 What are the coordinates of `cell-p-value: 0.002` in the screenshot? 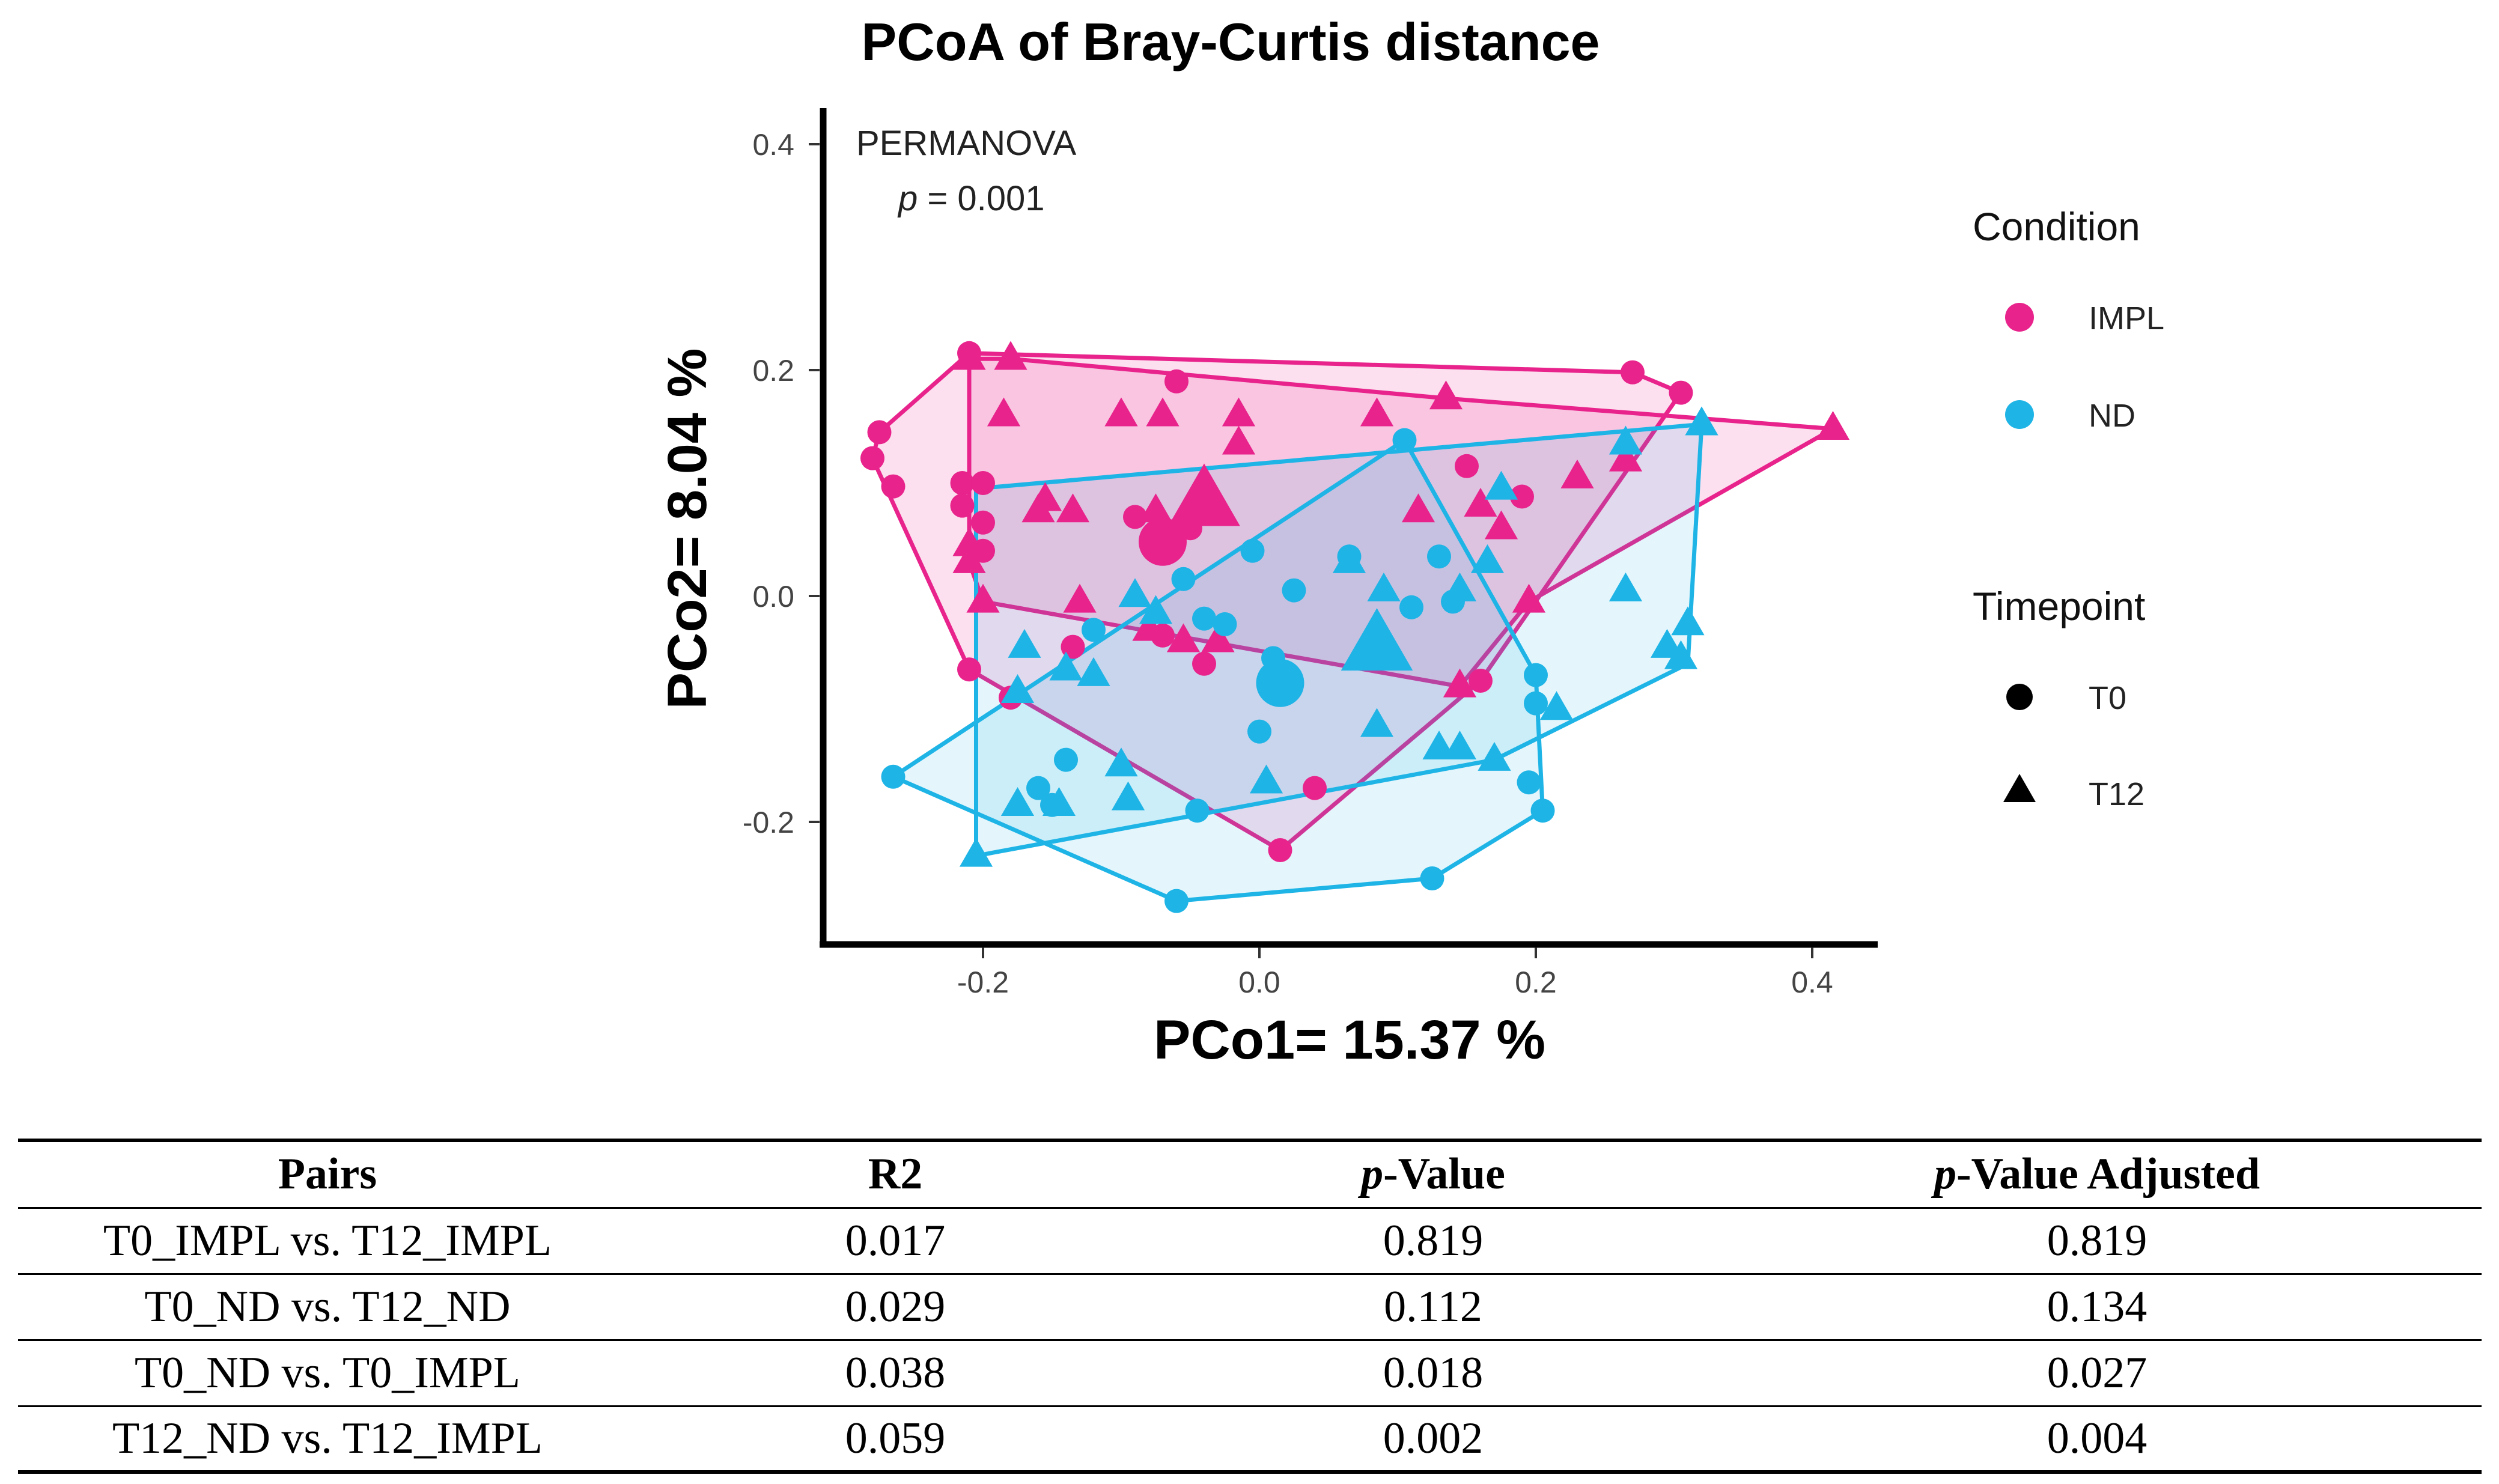 It's located at (1433, 1440).